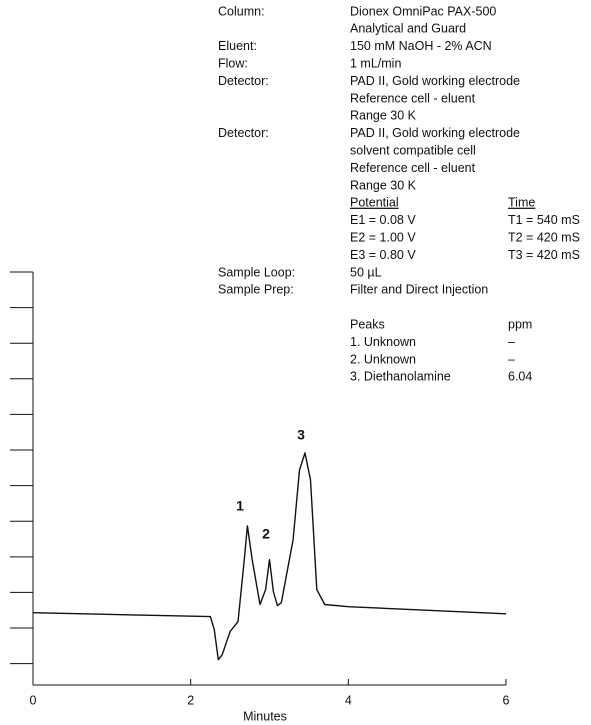 The height and width of the screenshot is (725, 591). I want to click on condition-label: Sample Loop:, so click(256, 272).